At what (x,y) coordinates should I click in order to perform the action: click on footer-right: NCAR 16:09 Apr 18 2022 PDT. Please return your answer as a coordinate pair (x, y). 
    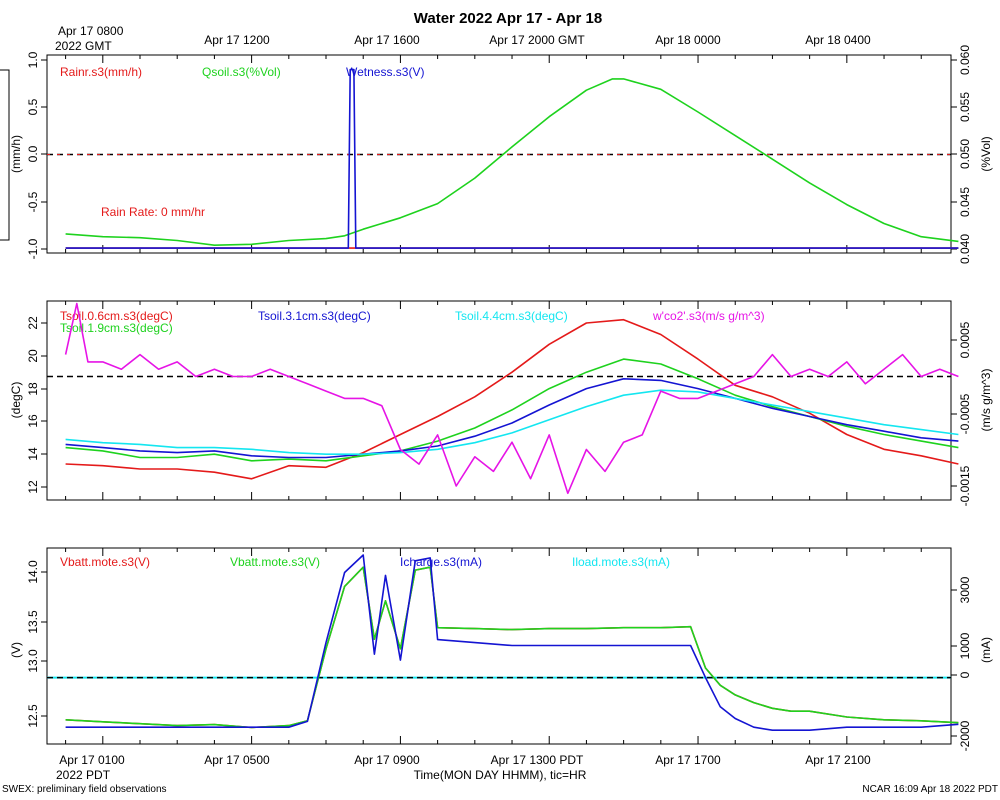
    Looking at the image, I should click on (930, 789).